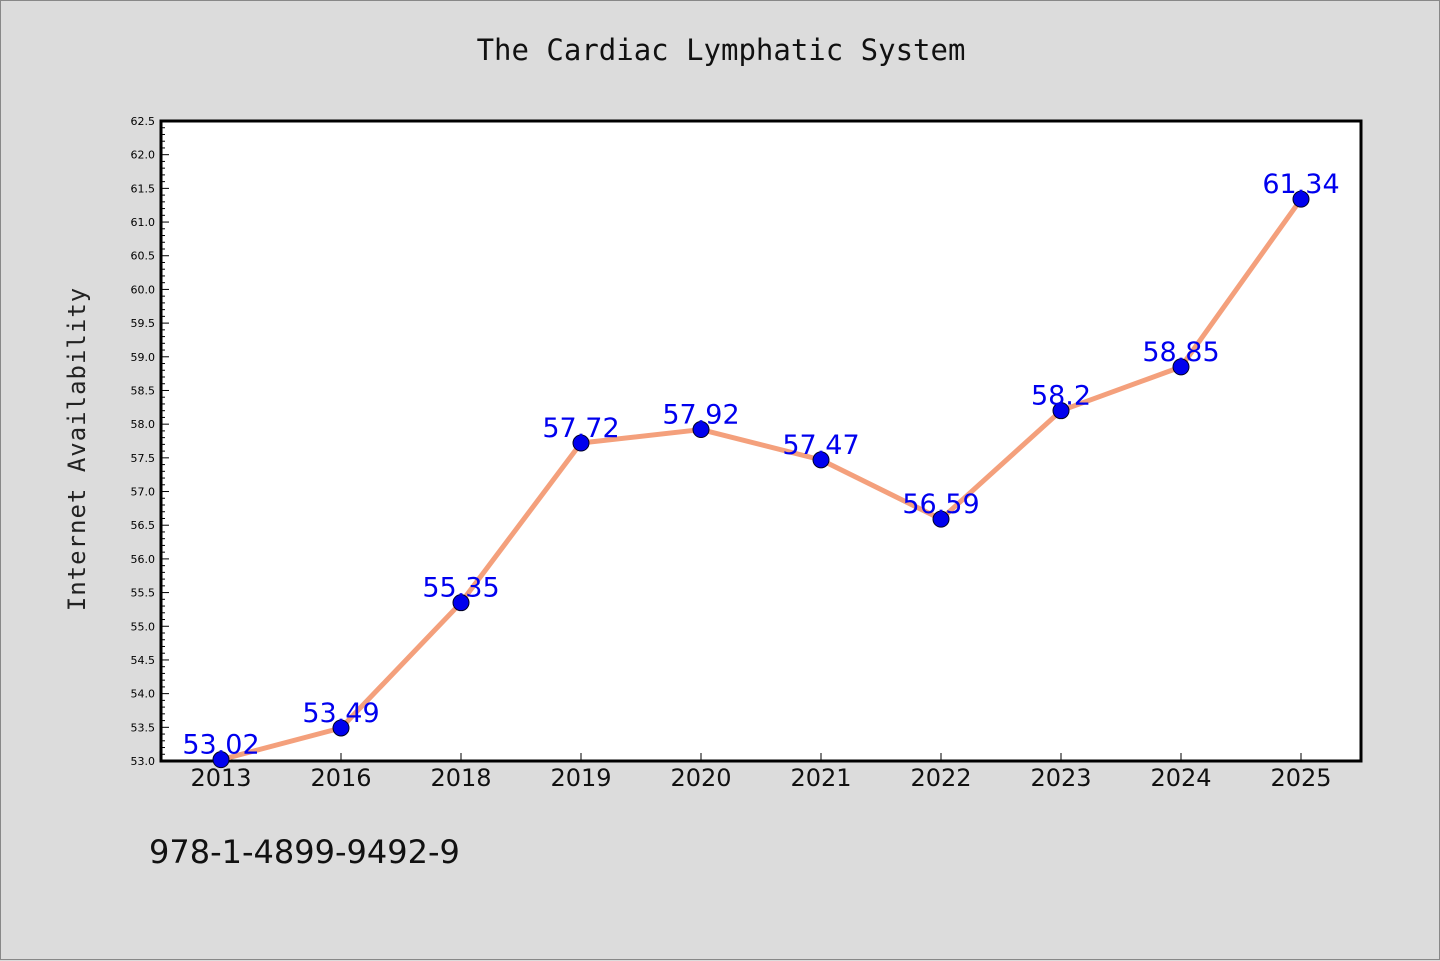  I want to click on data-label: 53.49, so click(340, 713).